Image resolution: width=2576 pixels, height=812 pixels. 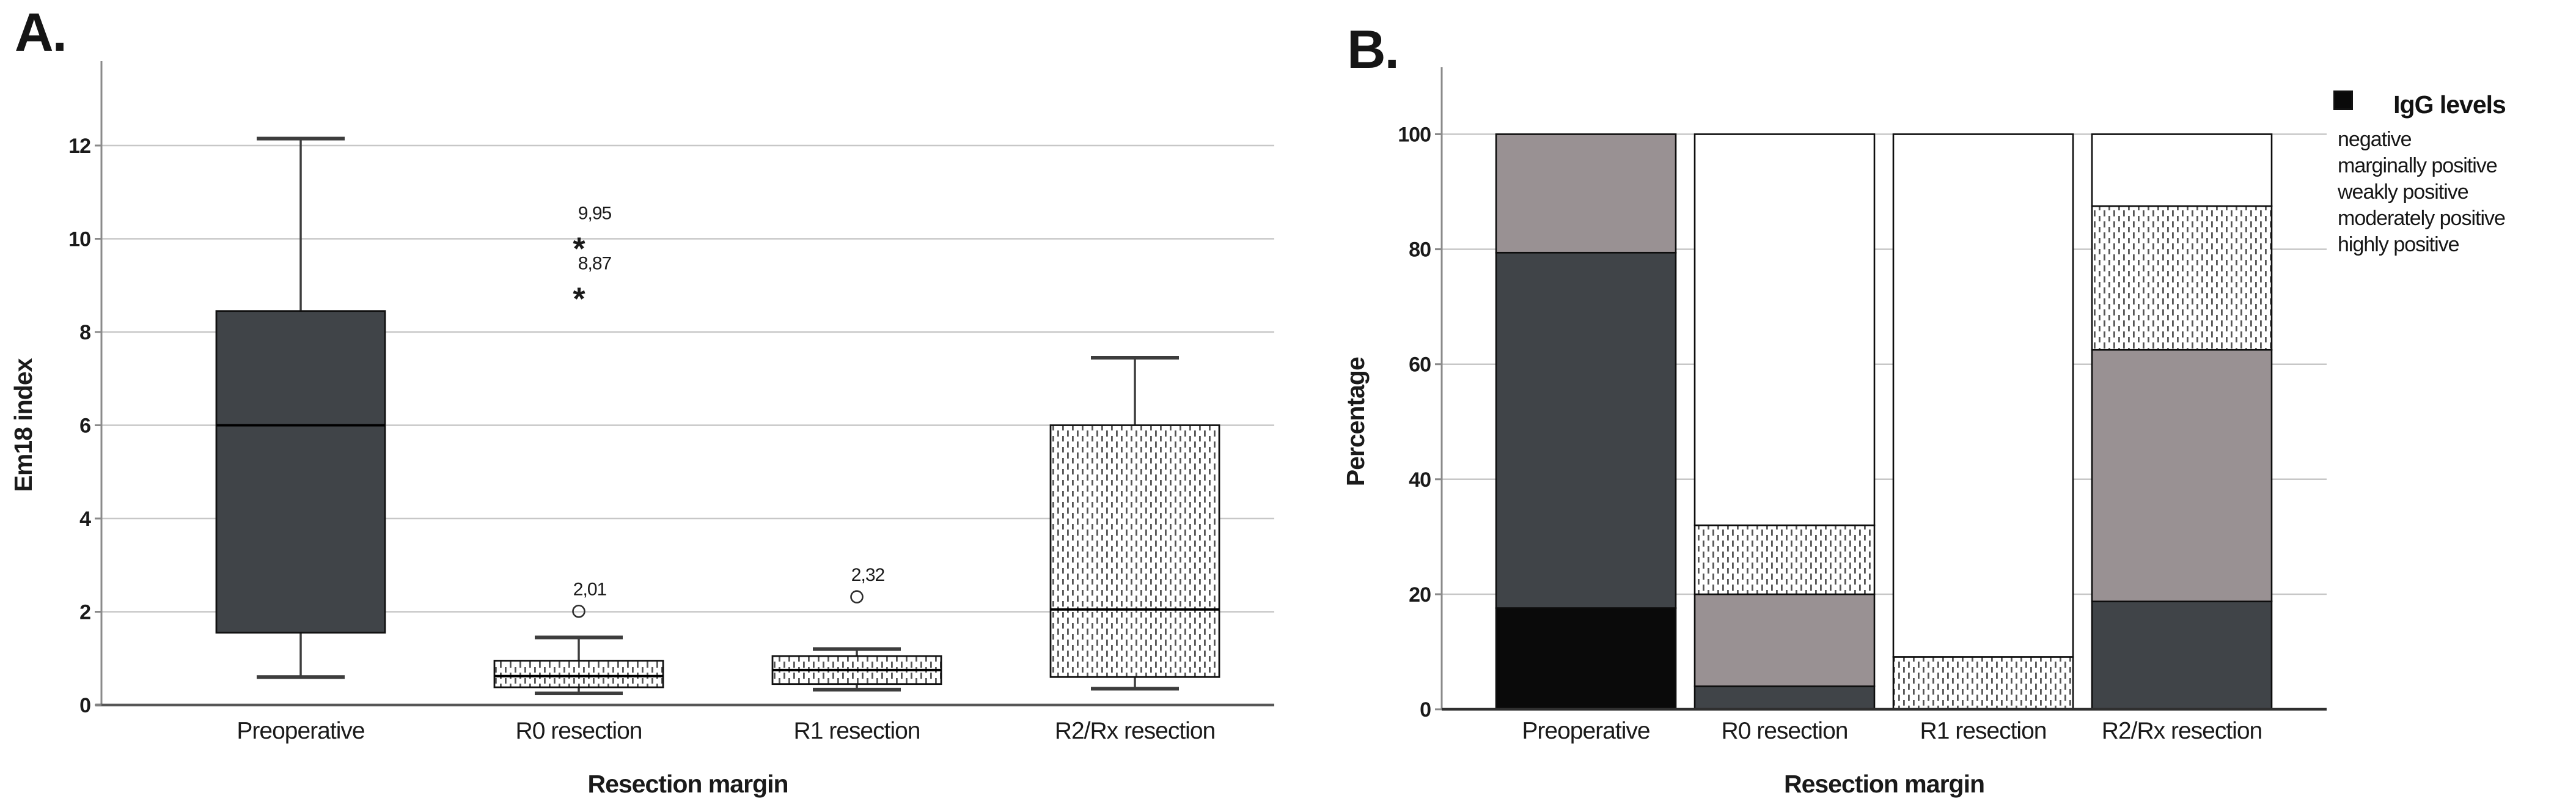 I want to click on legend-label: moderately positive, so click(x=2422, y=218).